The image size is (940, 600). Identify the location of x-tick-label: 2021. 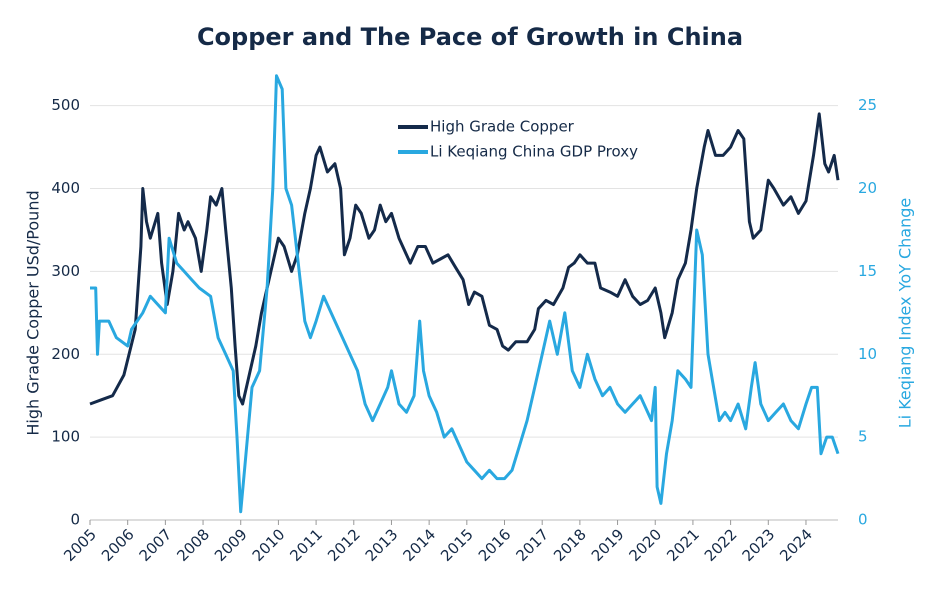
(683, 545).